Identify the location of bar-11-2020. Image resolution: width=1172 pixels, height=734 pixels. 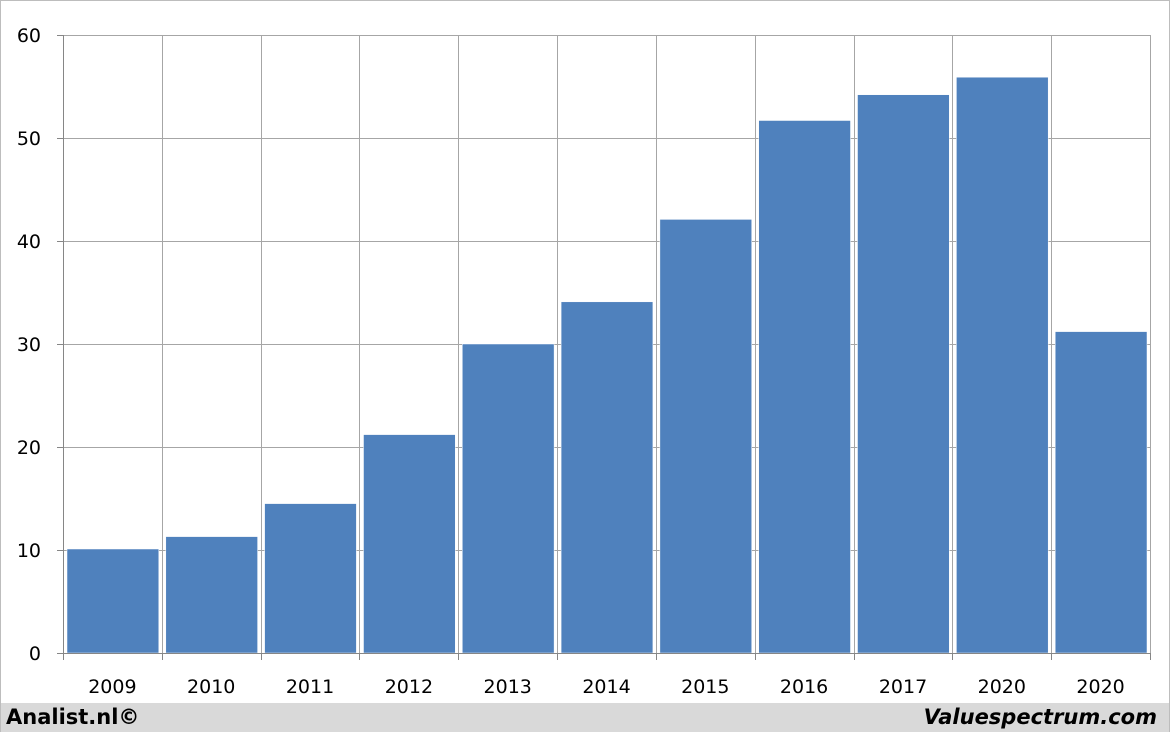
(1101, 492).